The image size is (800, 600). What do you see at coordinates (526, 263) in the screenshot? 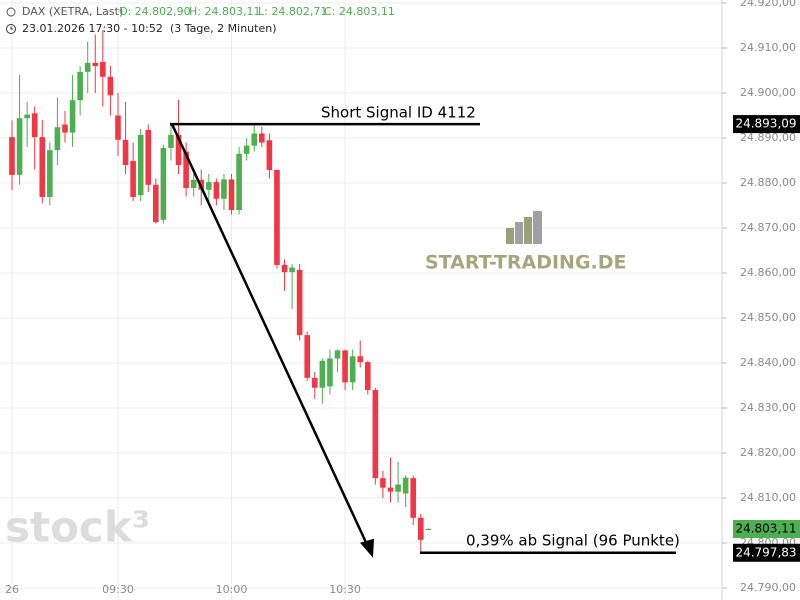
I see `watermark: START-TRADING.DE` at bounding box center [526, 263].